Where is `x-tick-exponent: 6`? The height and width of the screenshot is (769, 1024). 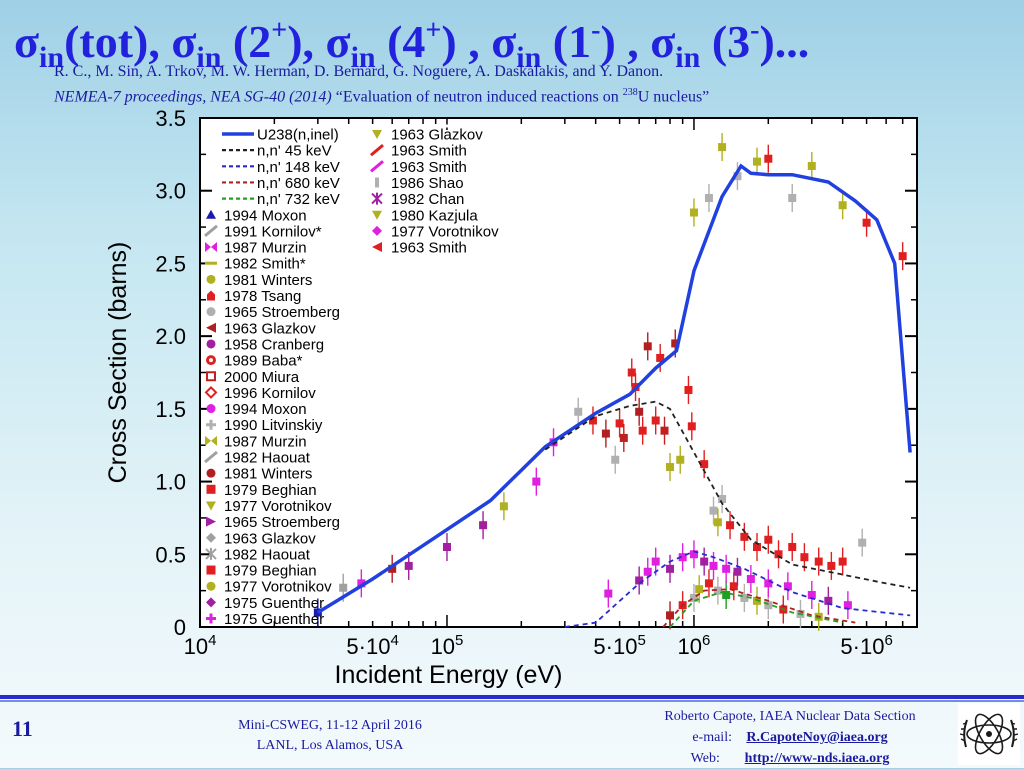 x-tick-exponent: 6 is located at coordinates (706, 640).